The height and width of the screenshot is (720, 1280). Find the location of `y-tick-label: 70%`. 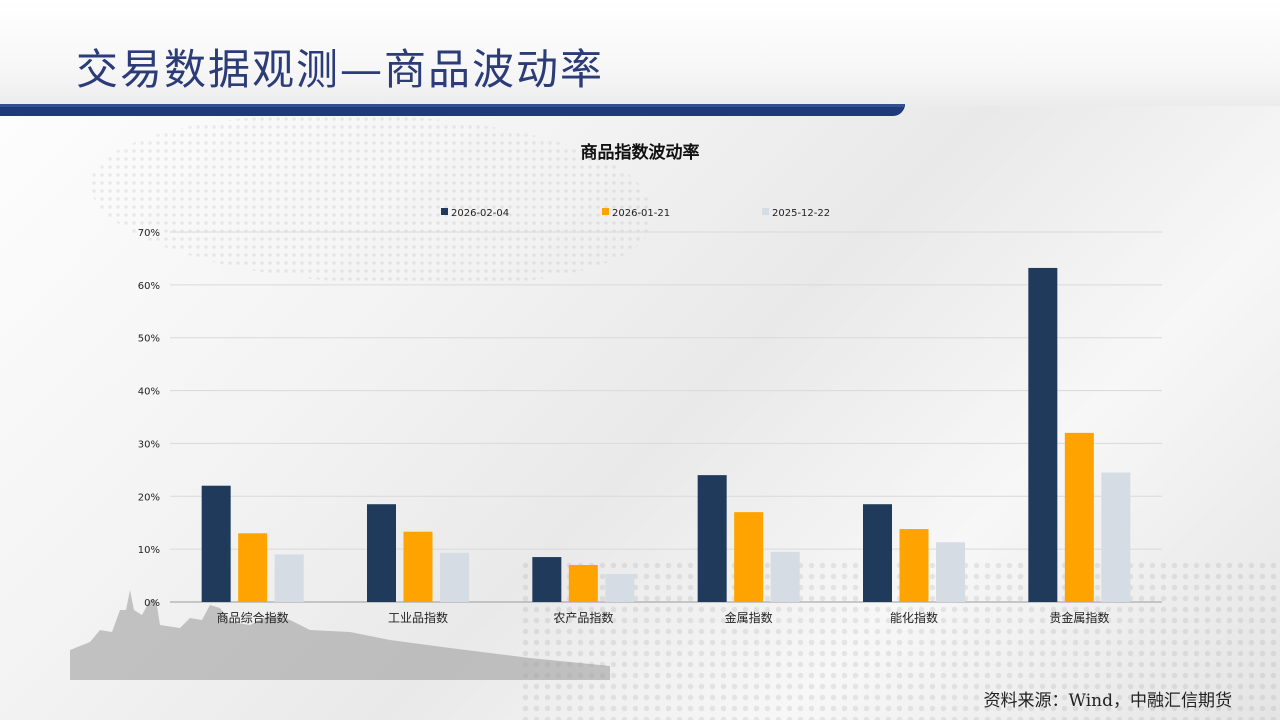

y-tick-label: 70% is located at coordinates (149, 233).